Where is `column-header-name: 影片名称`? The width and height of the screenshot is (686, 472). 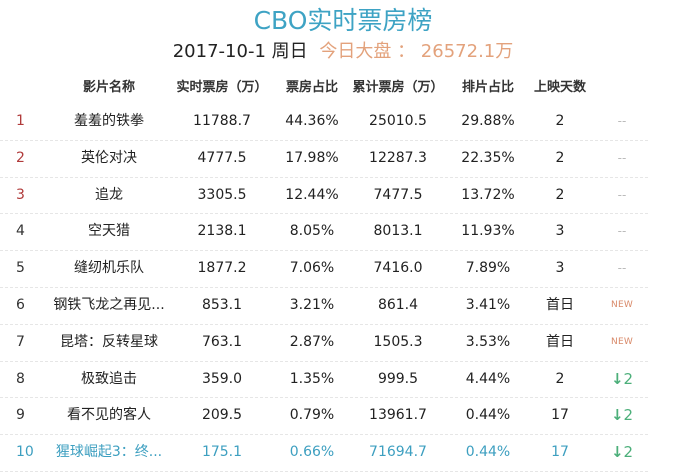
column-header-name: 影片名称 is located at coordinates (108, 87).